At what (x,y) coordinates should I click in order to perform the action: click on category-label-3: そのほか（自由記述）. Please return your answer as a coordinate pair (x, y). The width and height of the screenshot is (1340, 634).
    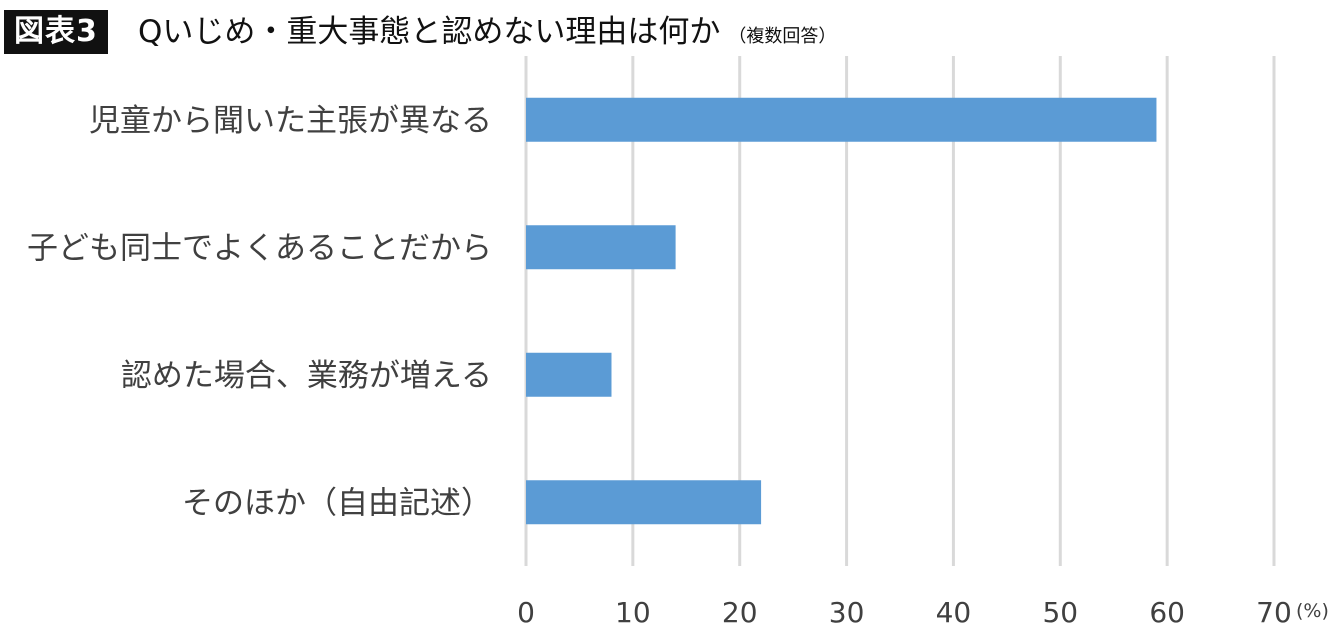
    Looking at the image, I should click on (337, 503).